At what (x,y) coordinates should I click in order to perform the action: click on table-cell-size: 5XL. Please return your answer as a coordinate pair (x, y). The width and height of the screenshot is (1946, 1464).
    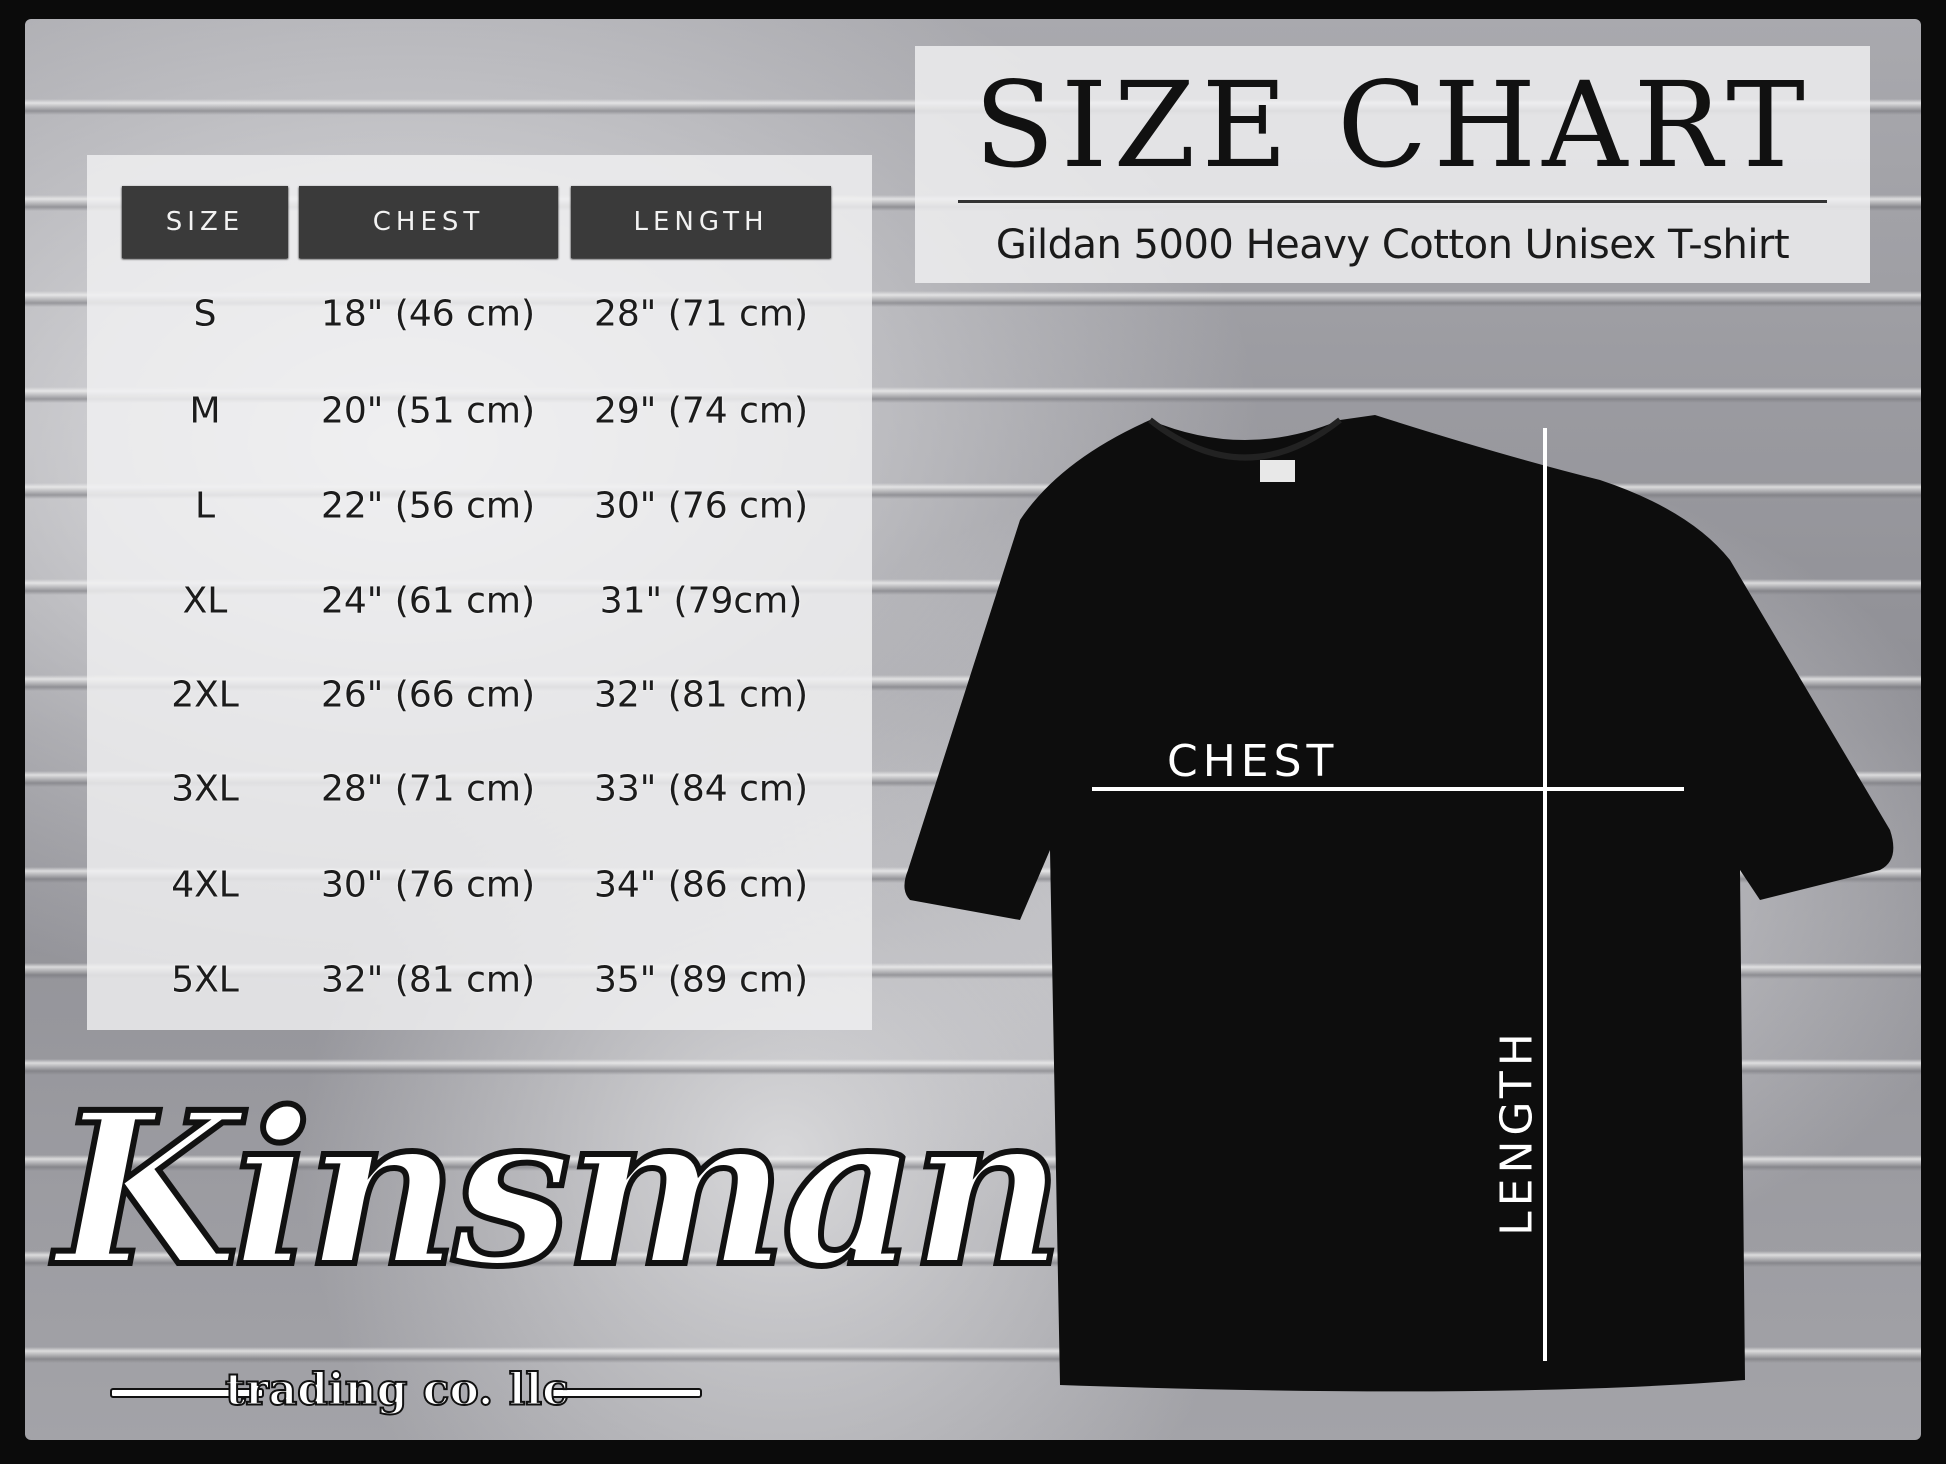
    Looking at the image, I should click on (205, 980).